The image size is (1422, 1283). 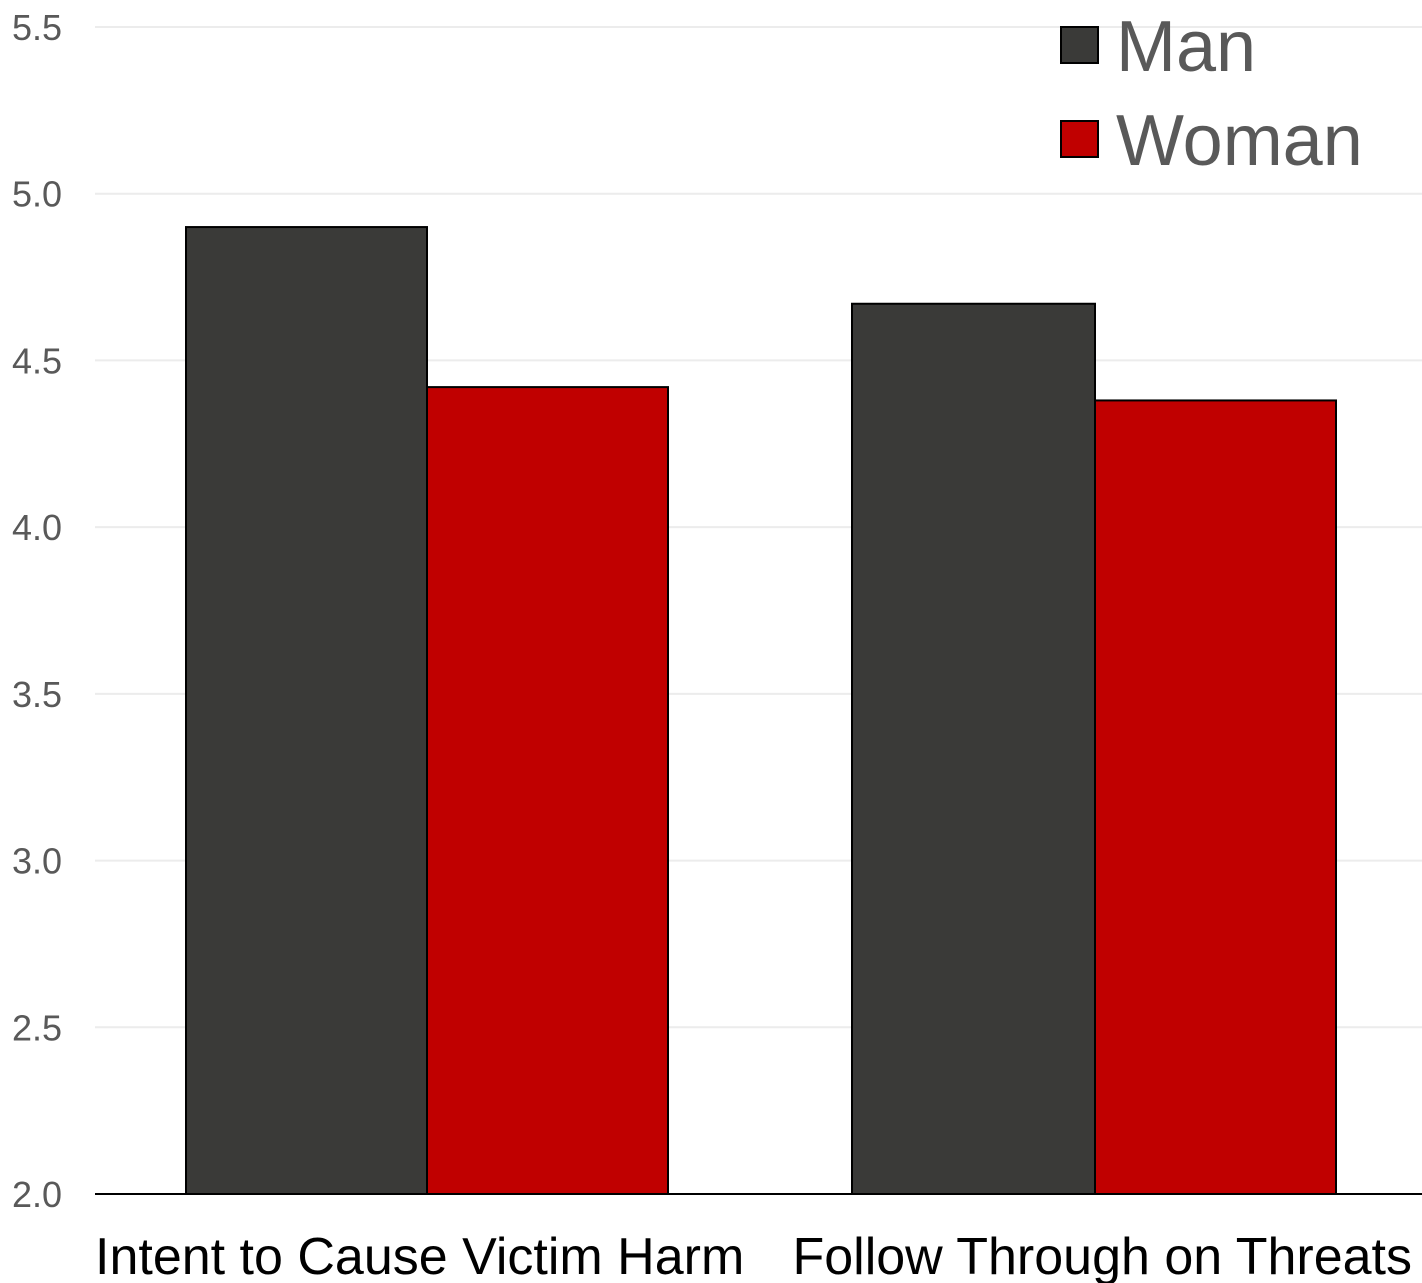 I want to click on y-tick-label: 3.0, so click(x=37, y=861).